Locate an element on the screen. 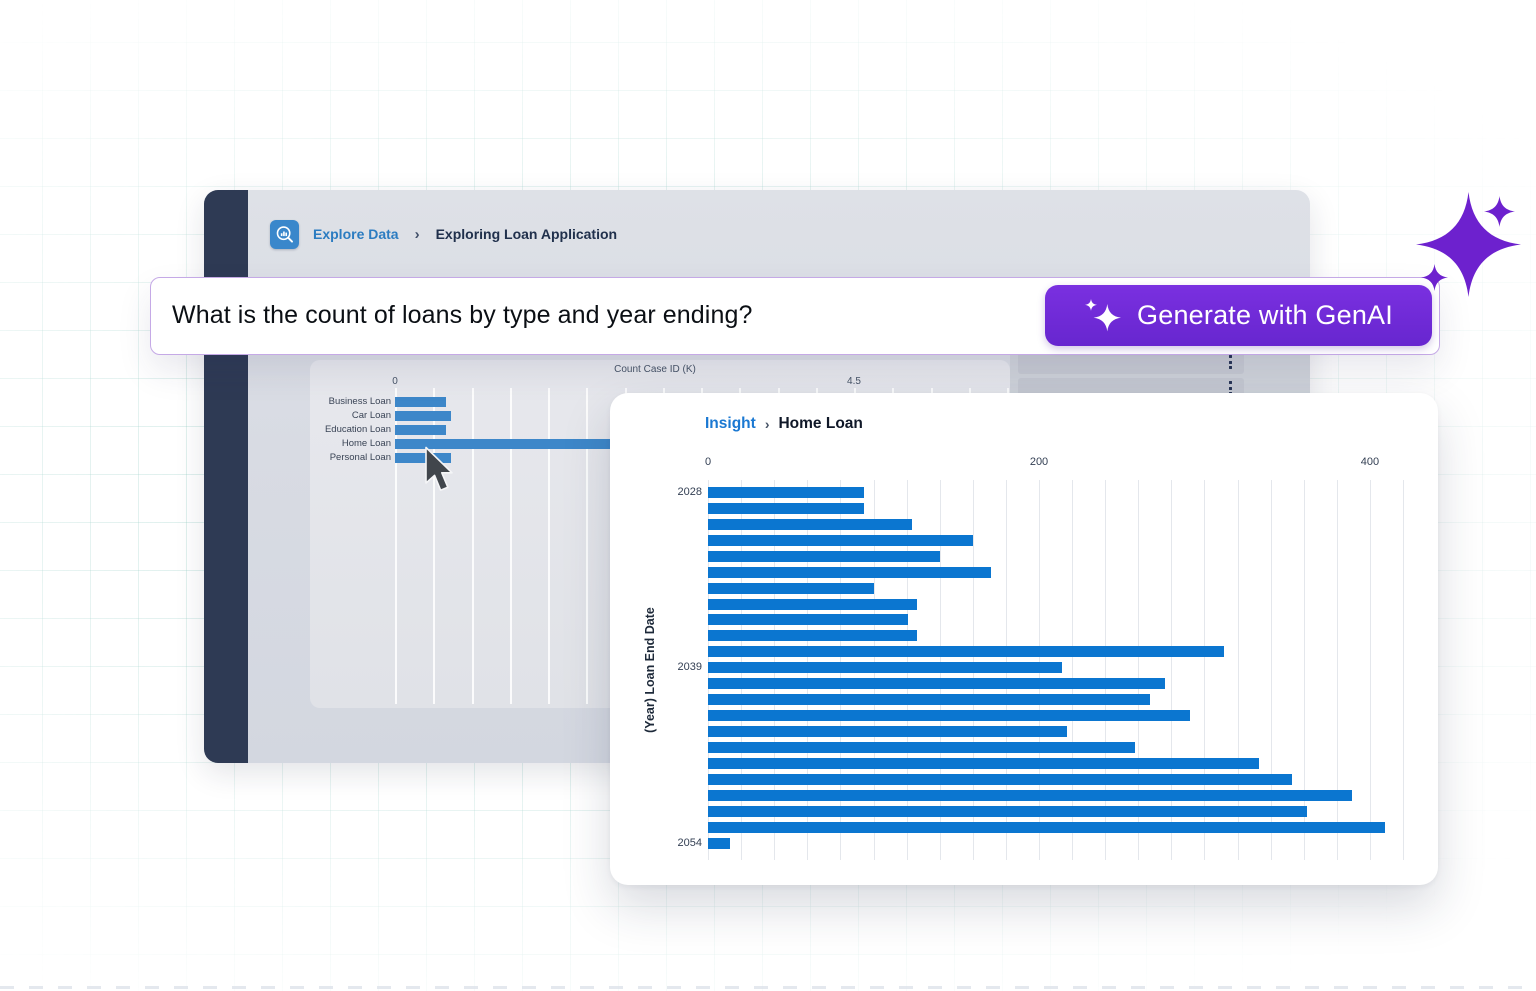 This screenshot has width=1536, height=991. x-tick-label: 200 is located at coordinates (1039, 462).